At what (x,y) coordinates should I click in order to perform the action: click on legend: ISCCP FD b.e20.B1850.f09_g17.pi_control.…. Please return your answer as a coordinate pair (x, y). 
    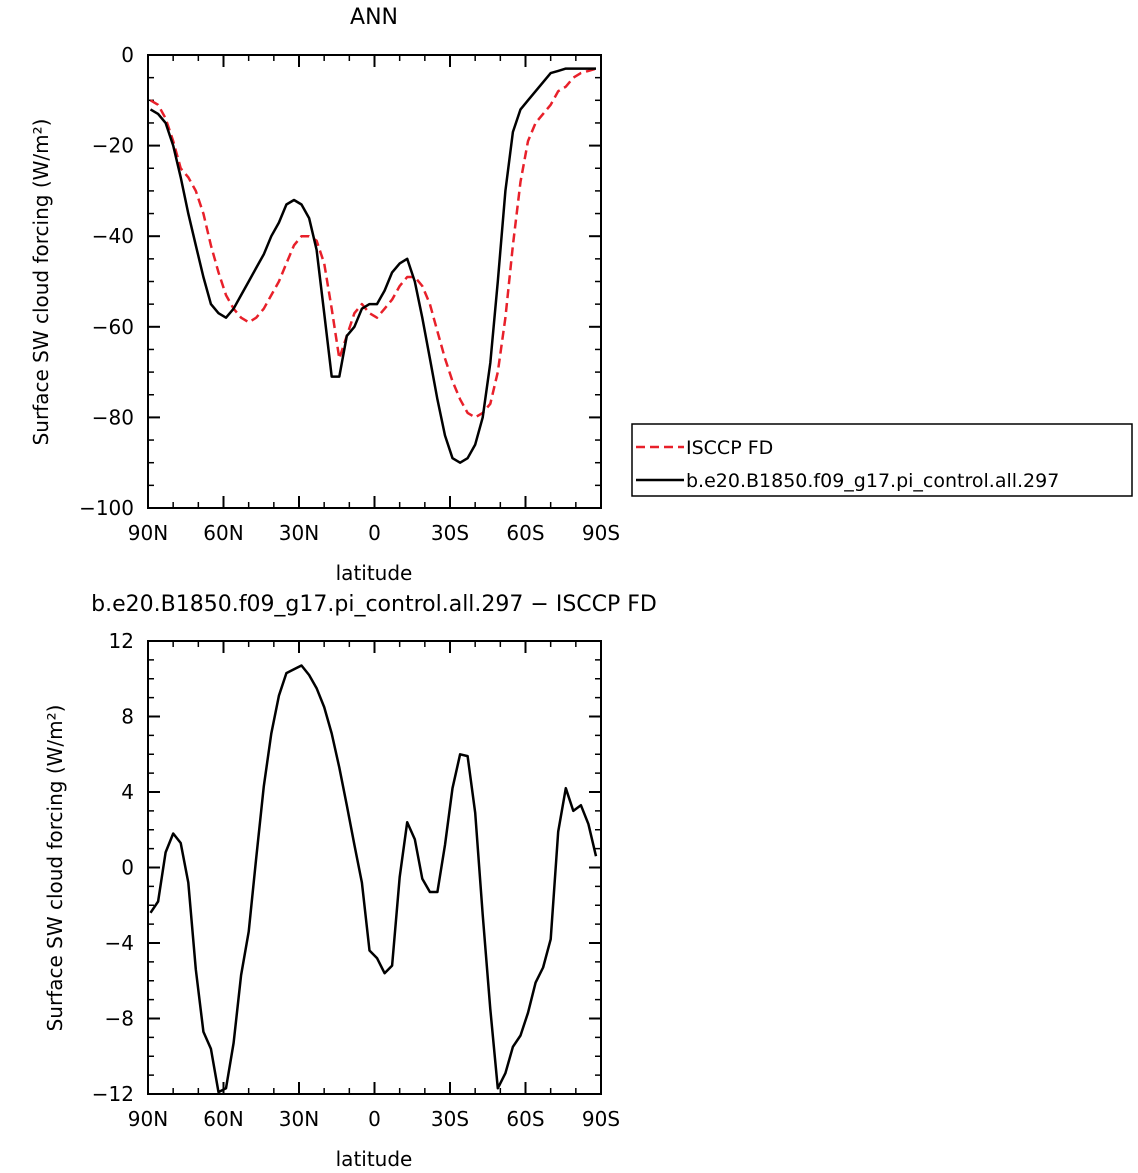
    Looking at the image, I should click on (882, 460).